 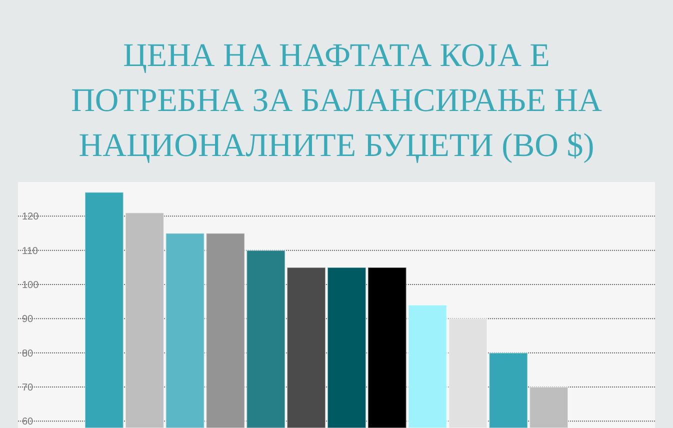 I want to click on y-tick-label: 100, so click(x=31, y=285).